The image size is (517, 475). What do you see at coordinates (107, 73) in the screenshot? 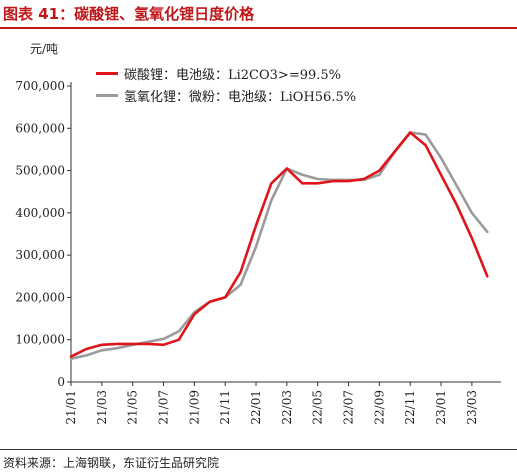
I see `legend-swatch-red` at bounding box center [107, 73].